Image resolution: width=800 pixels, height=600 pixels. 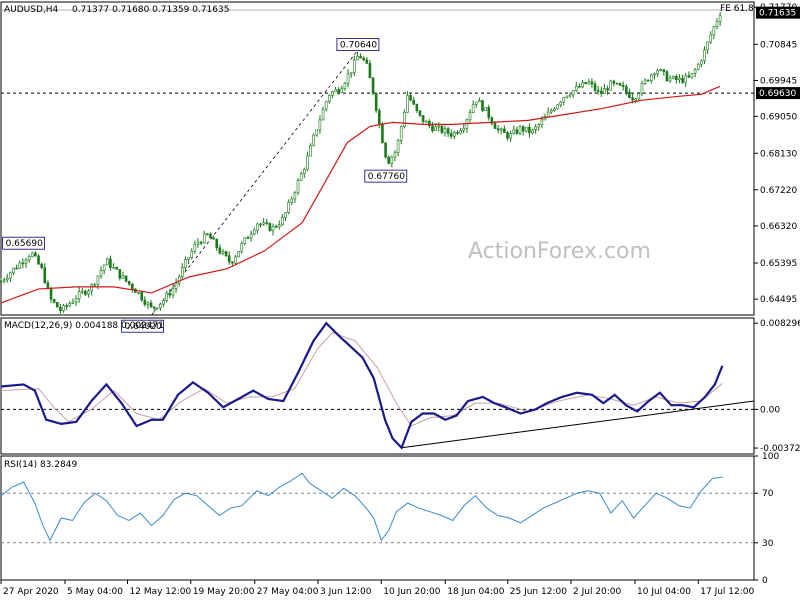 What do you see at coordinates (538, 592) in the screenshot?
I see `x-tick-label: 25 Jun 12:00` at bounding box center [538, 592].